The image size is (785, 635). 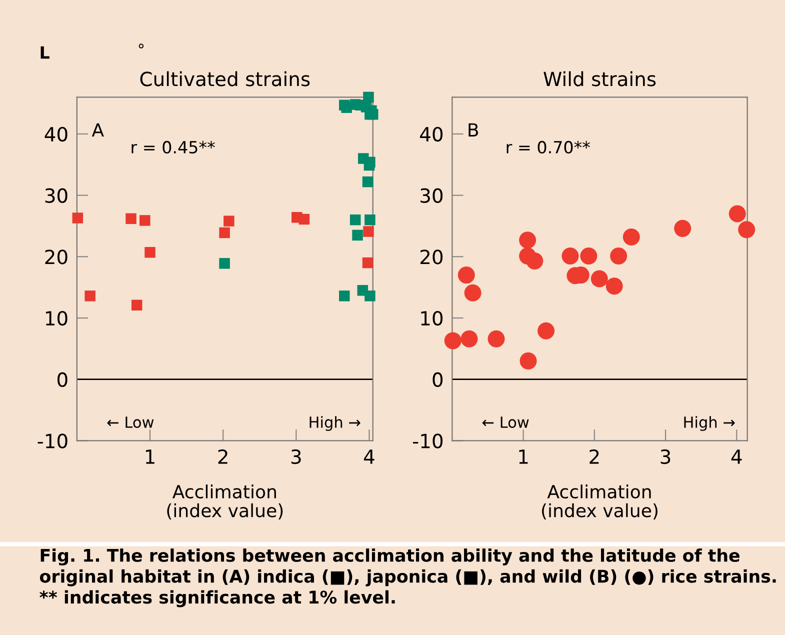 What do you see at coordinates (473, 129) in the screenshot?
I see `annotation: B` at bounding box center [473, 129].